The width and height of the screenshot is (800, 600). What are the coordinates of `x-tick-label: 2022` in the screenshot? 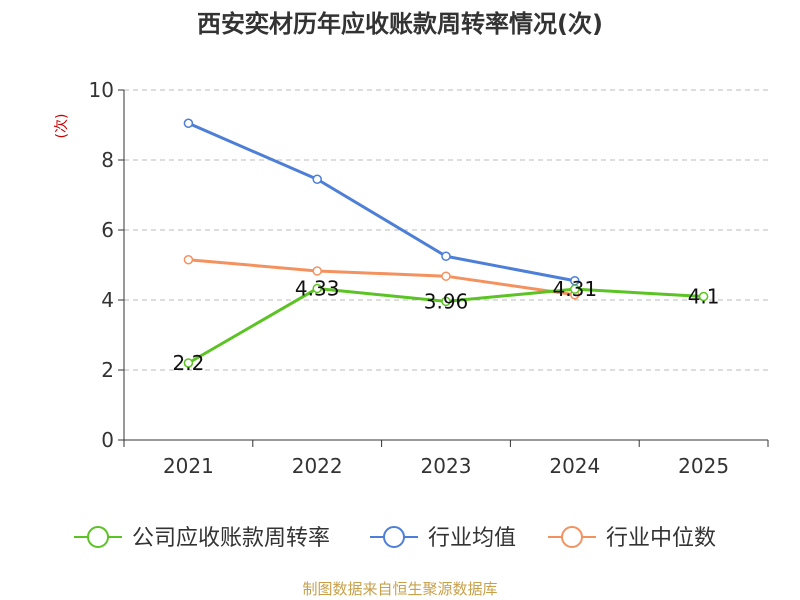 It's located at (317, 466).